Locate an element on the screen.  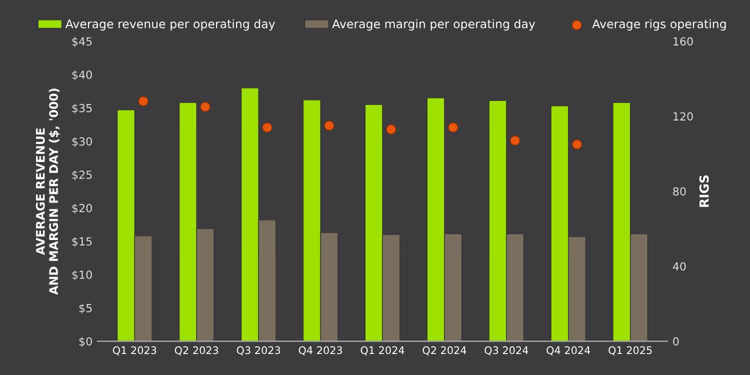
y-tick-label: $0 is located at coordinates (85, 342).